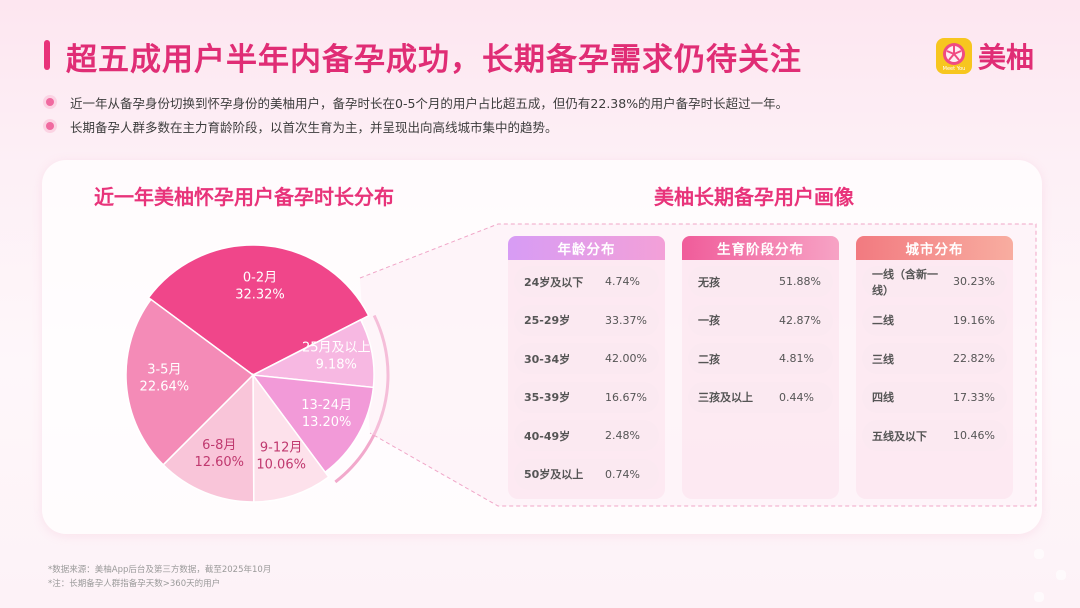 The image size is (1080, 608). Describe the element at coordinates (164, 370) in the screenshot. I see `pie-label-name: 3-5月` at that location.